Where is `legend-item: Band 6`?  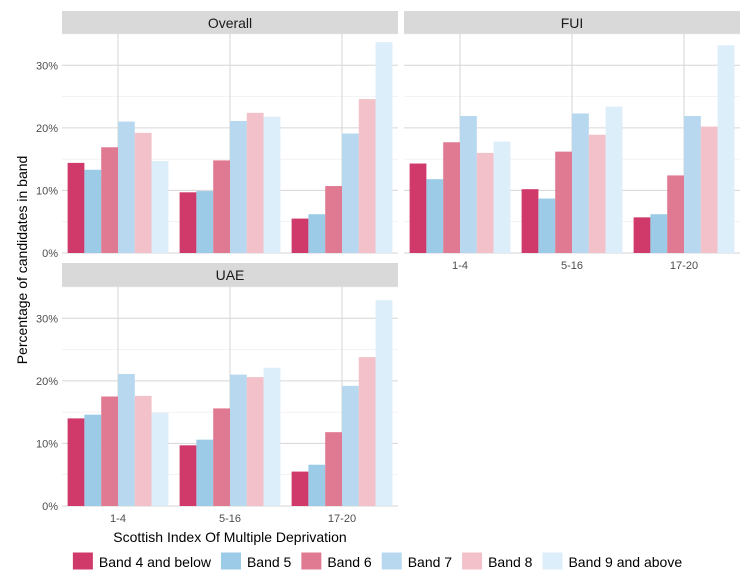 legend-item: Band 6 is located at coordinates (336, 561).